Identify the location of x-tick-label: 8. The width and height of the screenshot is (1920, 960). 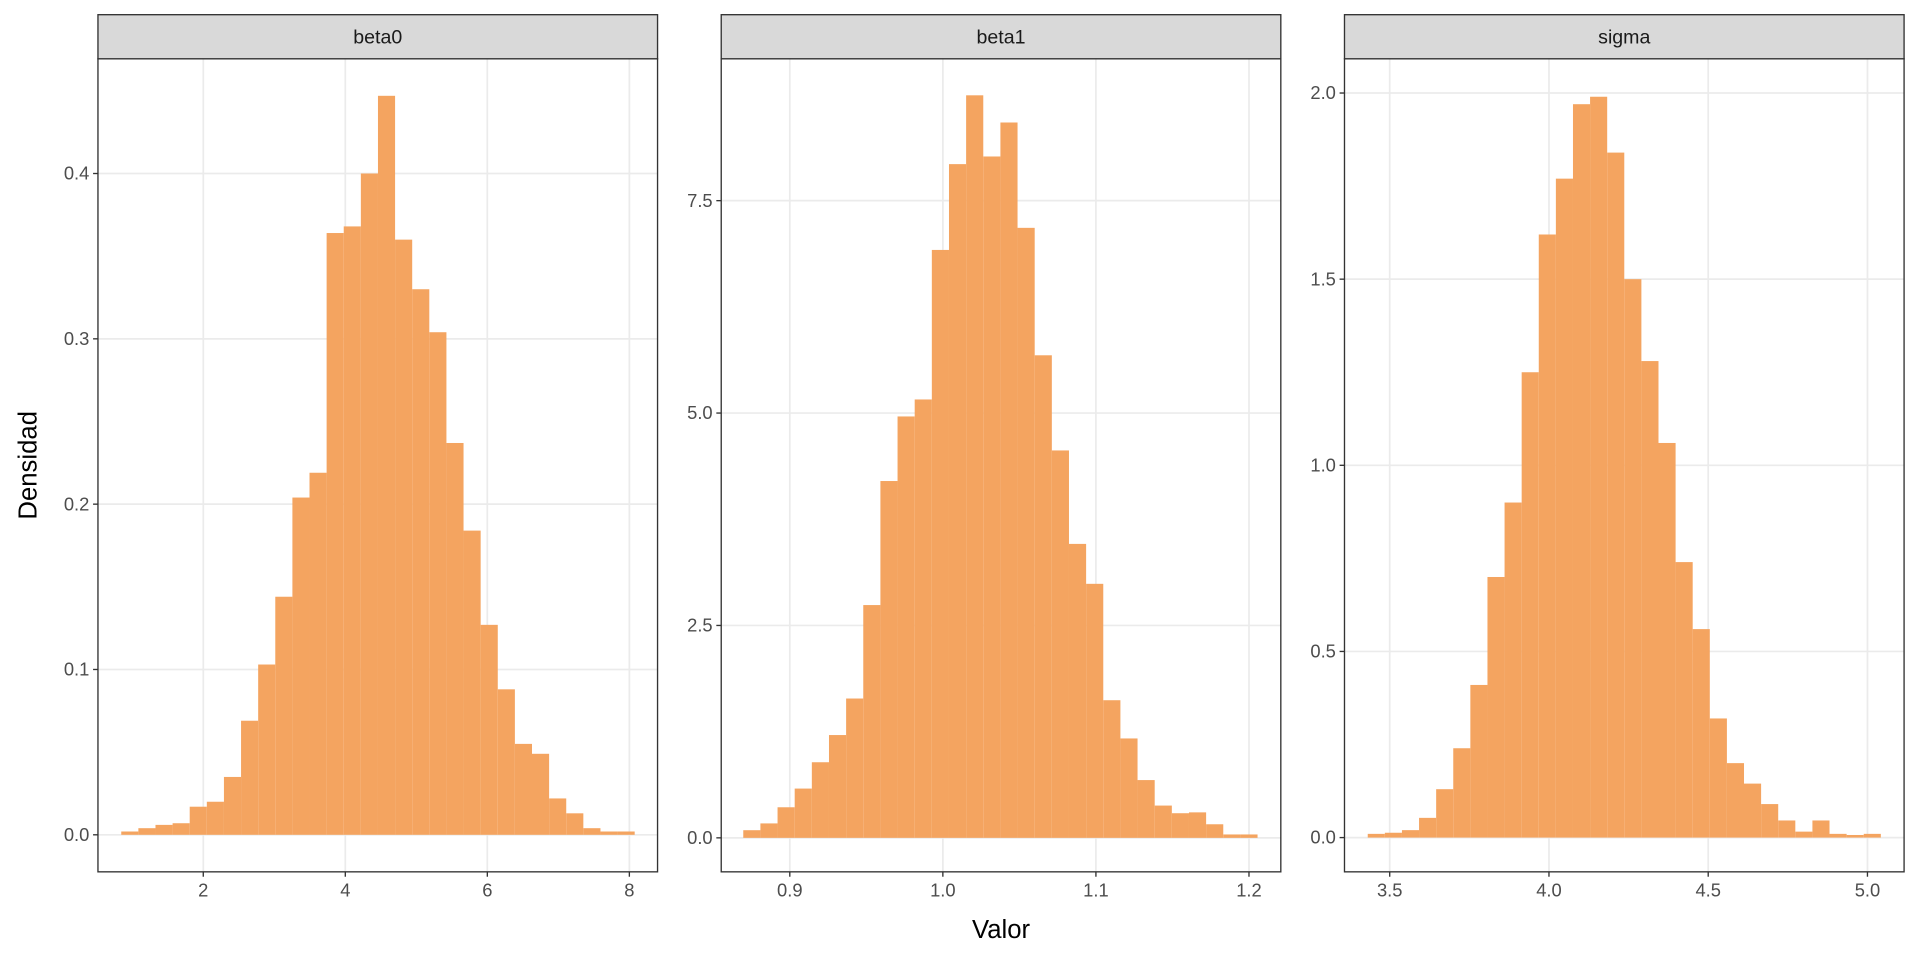
(629, 889).